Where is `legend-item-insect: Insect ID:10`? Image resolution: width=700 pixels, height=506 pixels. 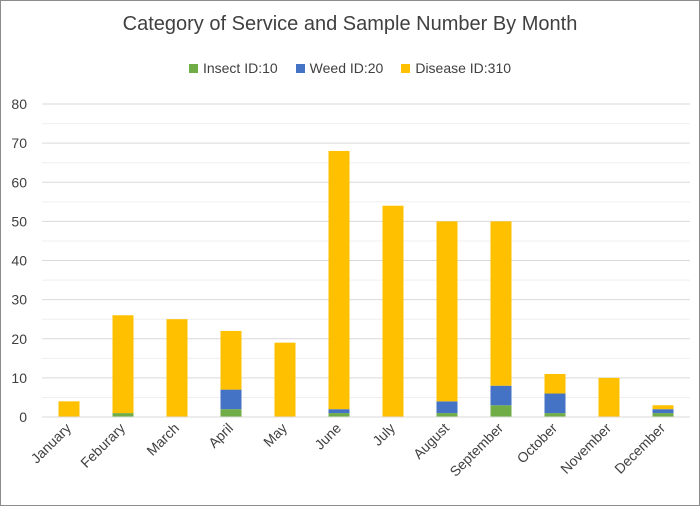
legend-item-insect: Insect ID:10 is located at coordinates (233, 68).